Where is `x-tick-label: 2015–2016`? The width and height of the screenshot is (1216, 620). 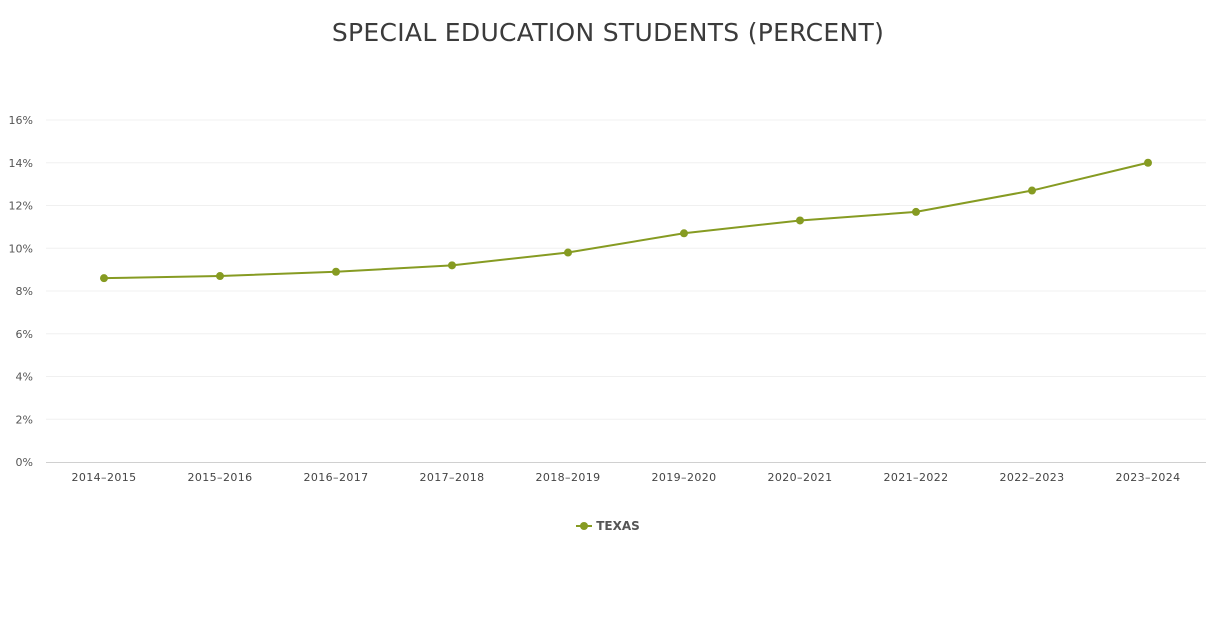 x-tick-label: 2015–2016 is located at coordinates (219, 477).